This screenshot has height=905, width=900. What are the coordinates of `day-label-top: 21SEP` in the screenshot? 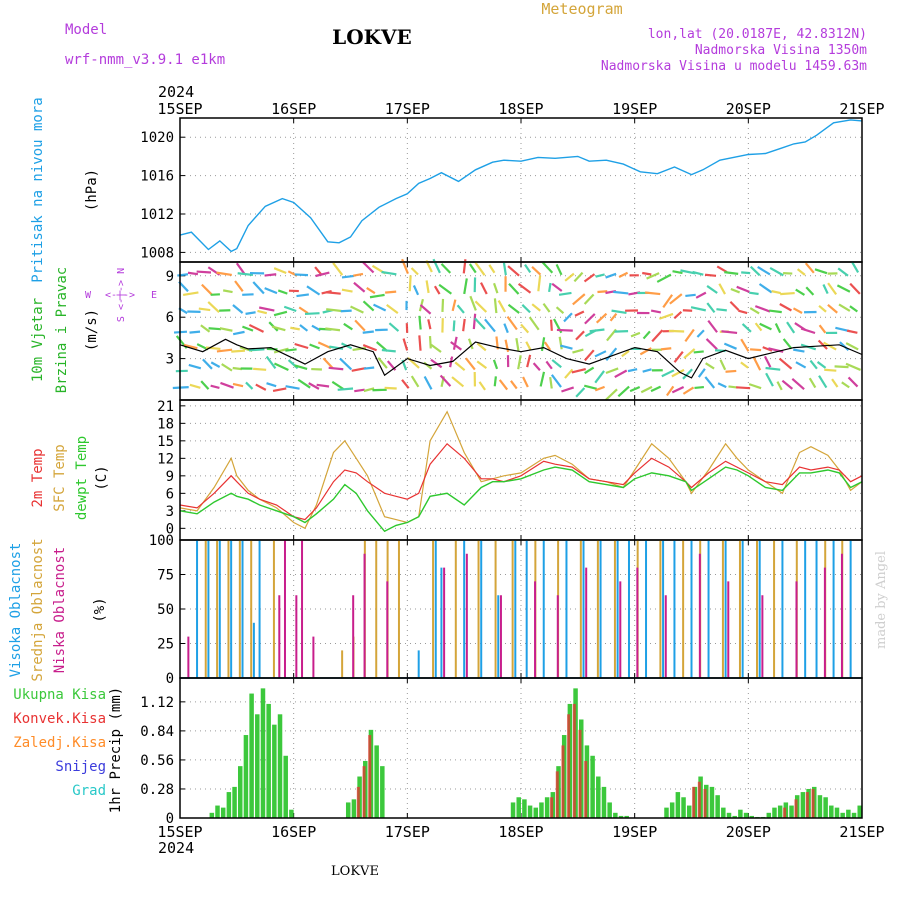 It's located at (861, 109).